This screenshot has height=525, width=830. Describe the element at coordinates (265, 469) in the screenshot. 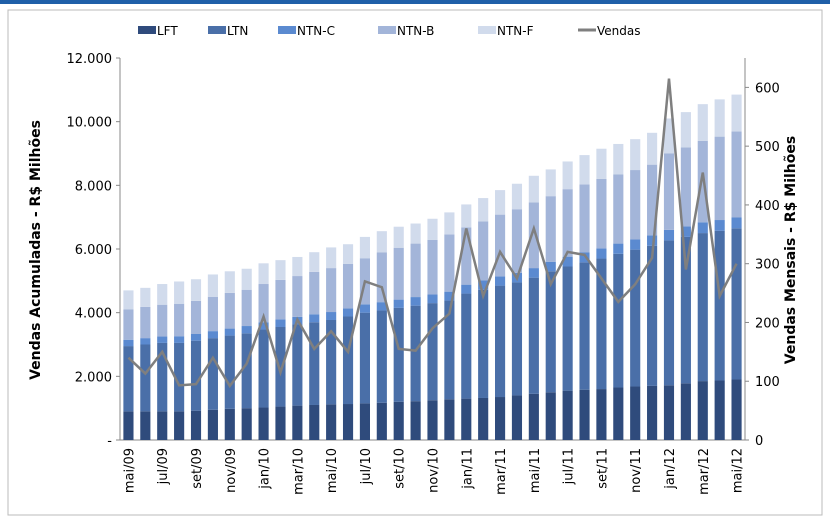

I see `x-tick-label: jan/10` at that location.